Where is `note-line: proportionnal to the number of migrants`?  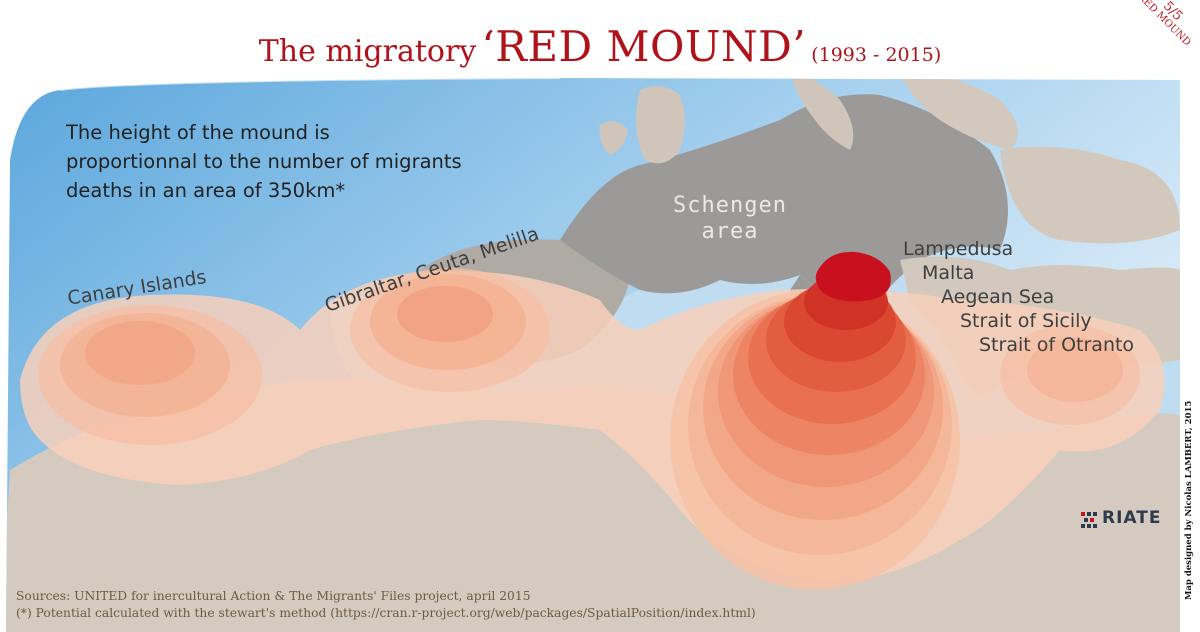 note-line: proportionnal to the number of migrants is located at coordinates (264, 161).